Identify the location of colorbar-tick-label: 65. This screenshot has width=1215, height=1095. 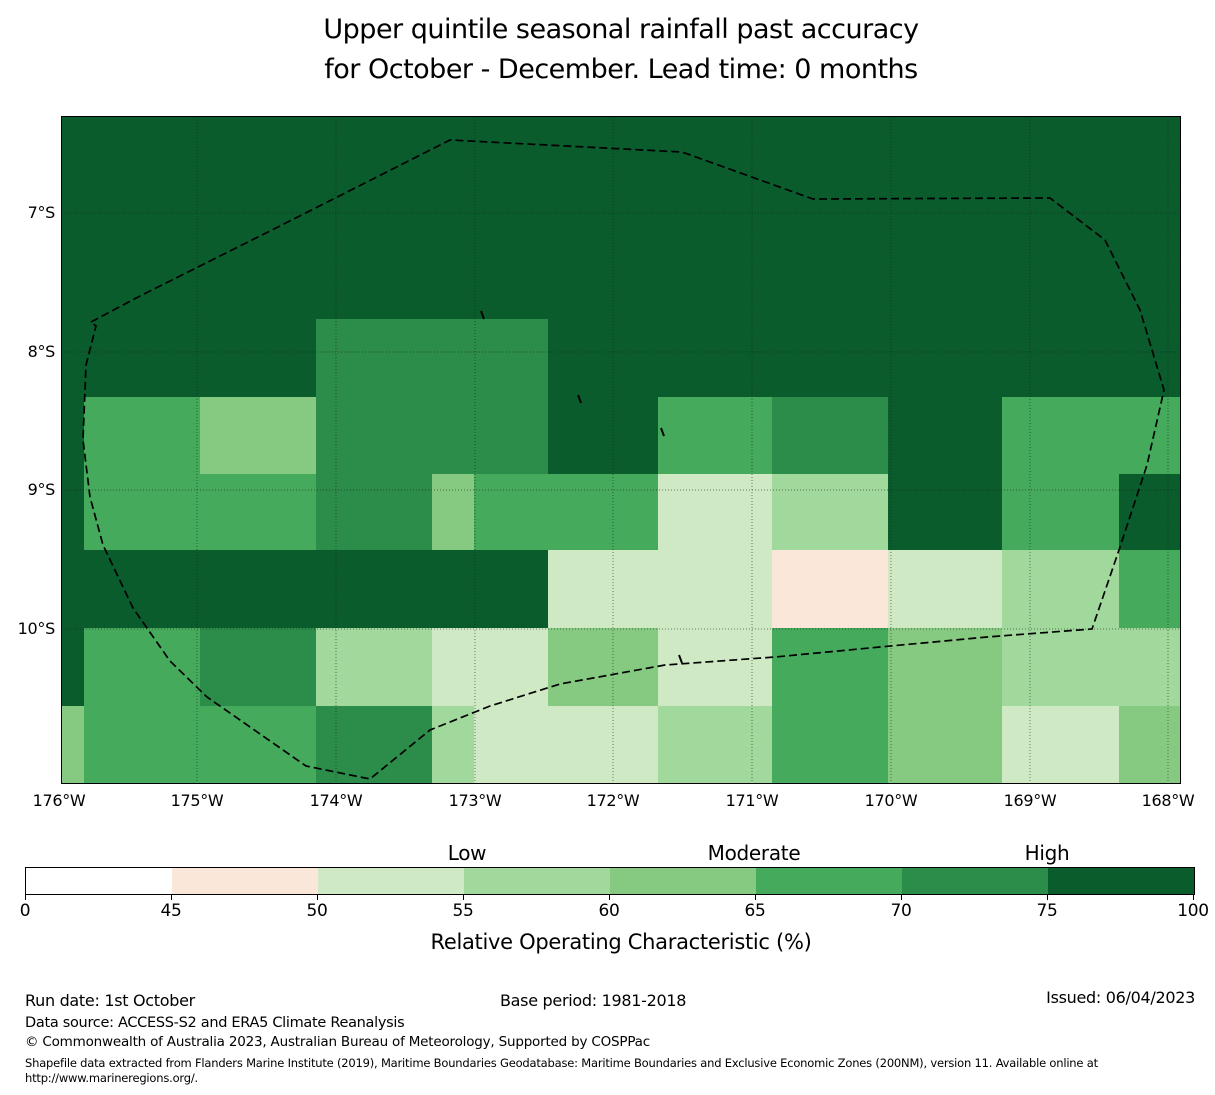
(755, 911).